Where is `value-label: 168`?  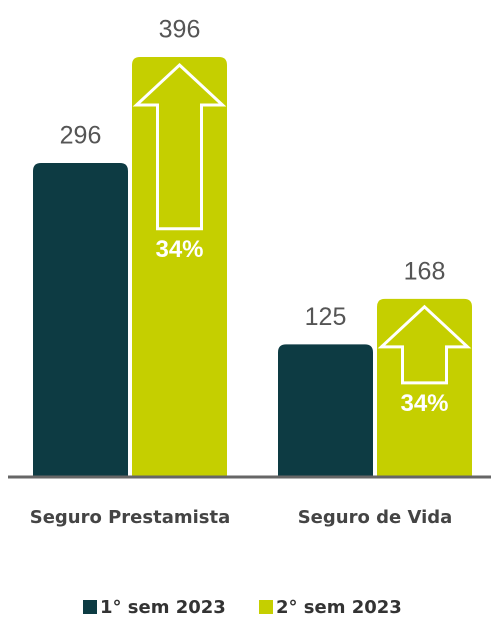
value-label: 168 is located at coordinates (425, 271).